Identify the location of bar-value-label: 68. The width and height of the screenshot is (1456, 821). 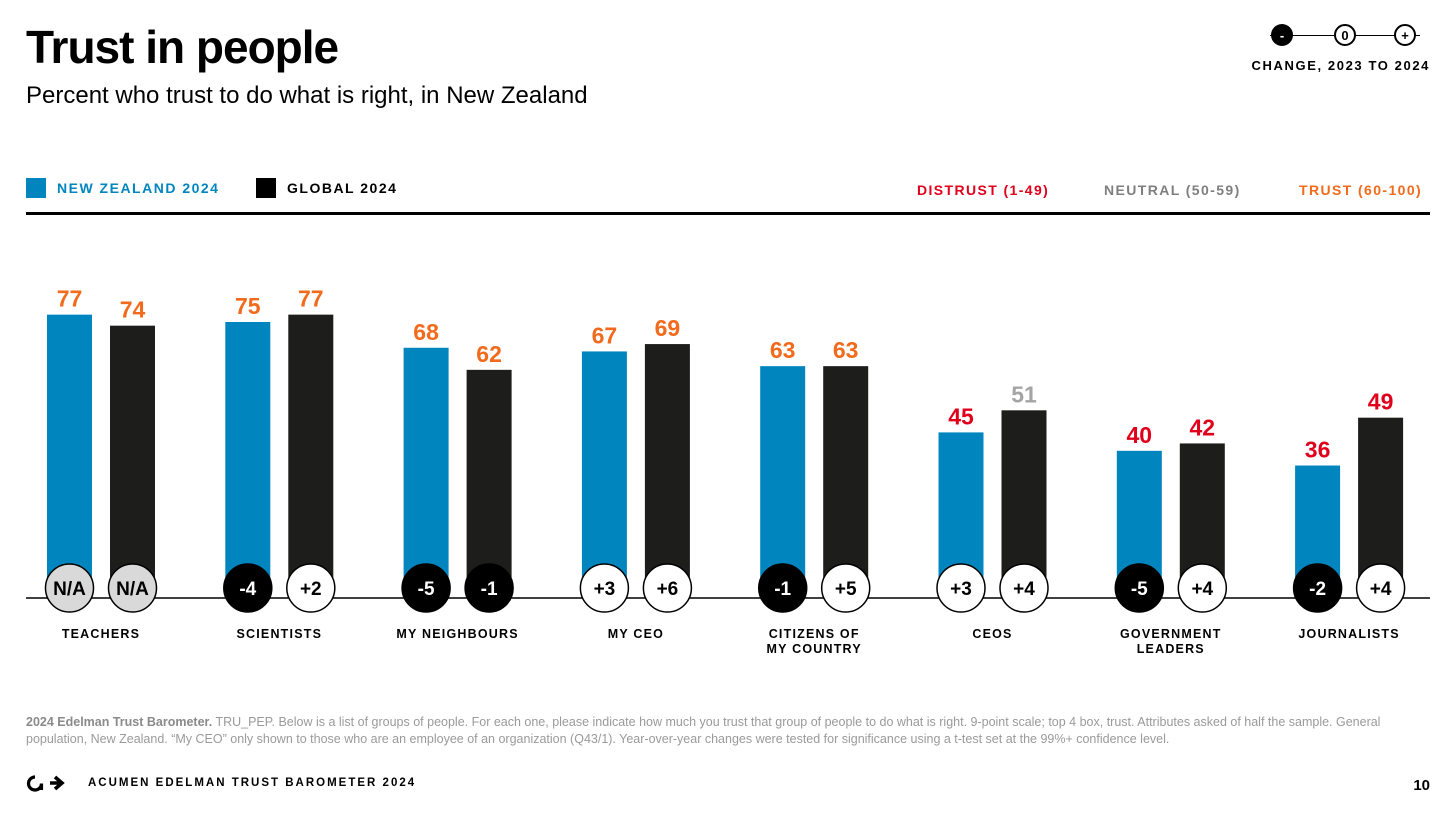
(426, 332).